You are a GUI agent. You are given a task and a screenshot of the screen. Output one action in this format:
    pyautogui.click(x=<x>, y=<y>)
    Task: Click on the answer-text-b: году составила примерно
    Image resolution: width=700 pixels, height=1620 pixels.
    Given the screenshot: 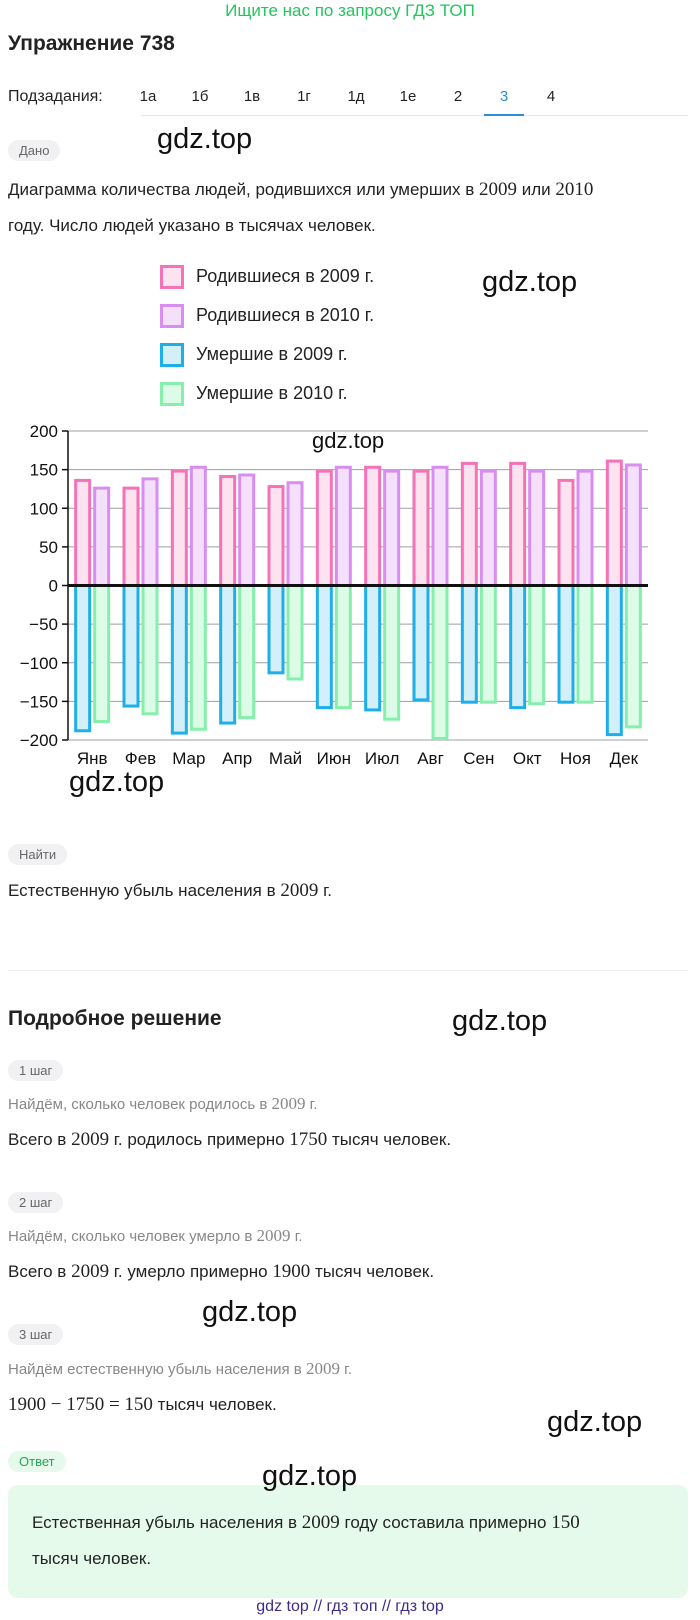 What is the action you would take?
    pyautogui.click(x=445, y=1522)
    